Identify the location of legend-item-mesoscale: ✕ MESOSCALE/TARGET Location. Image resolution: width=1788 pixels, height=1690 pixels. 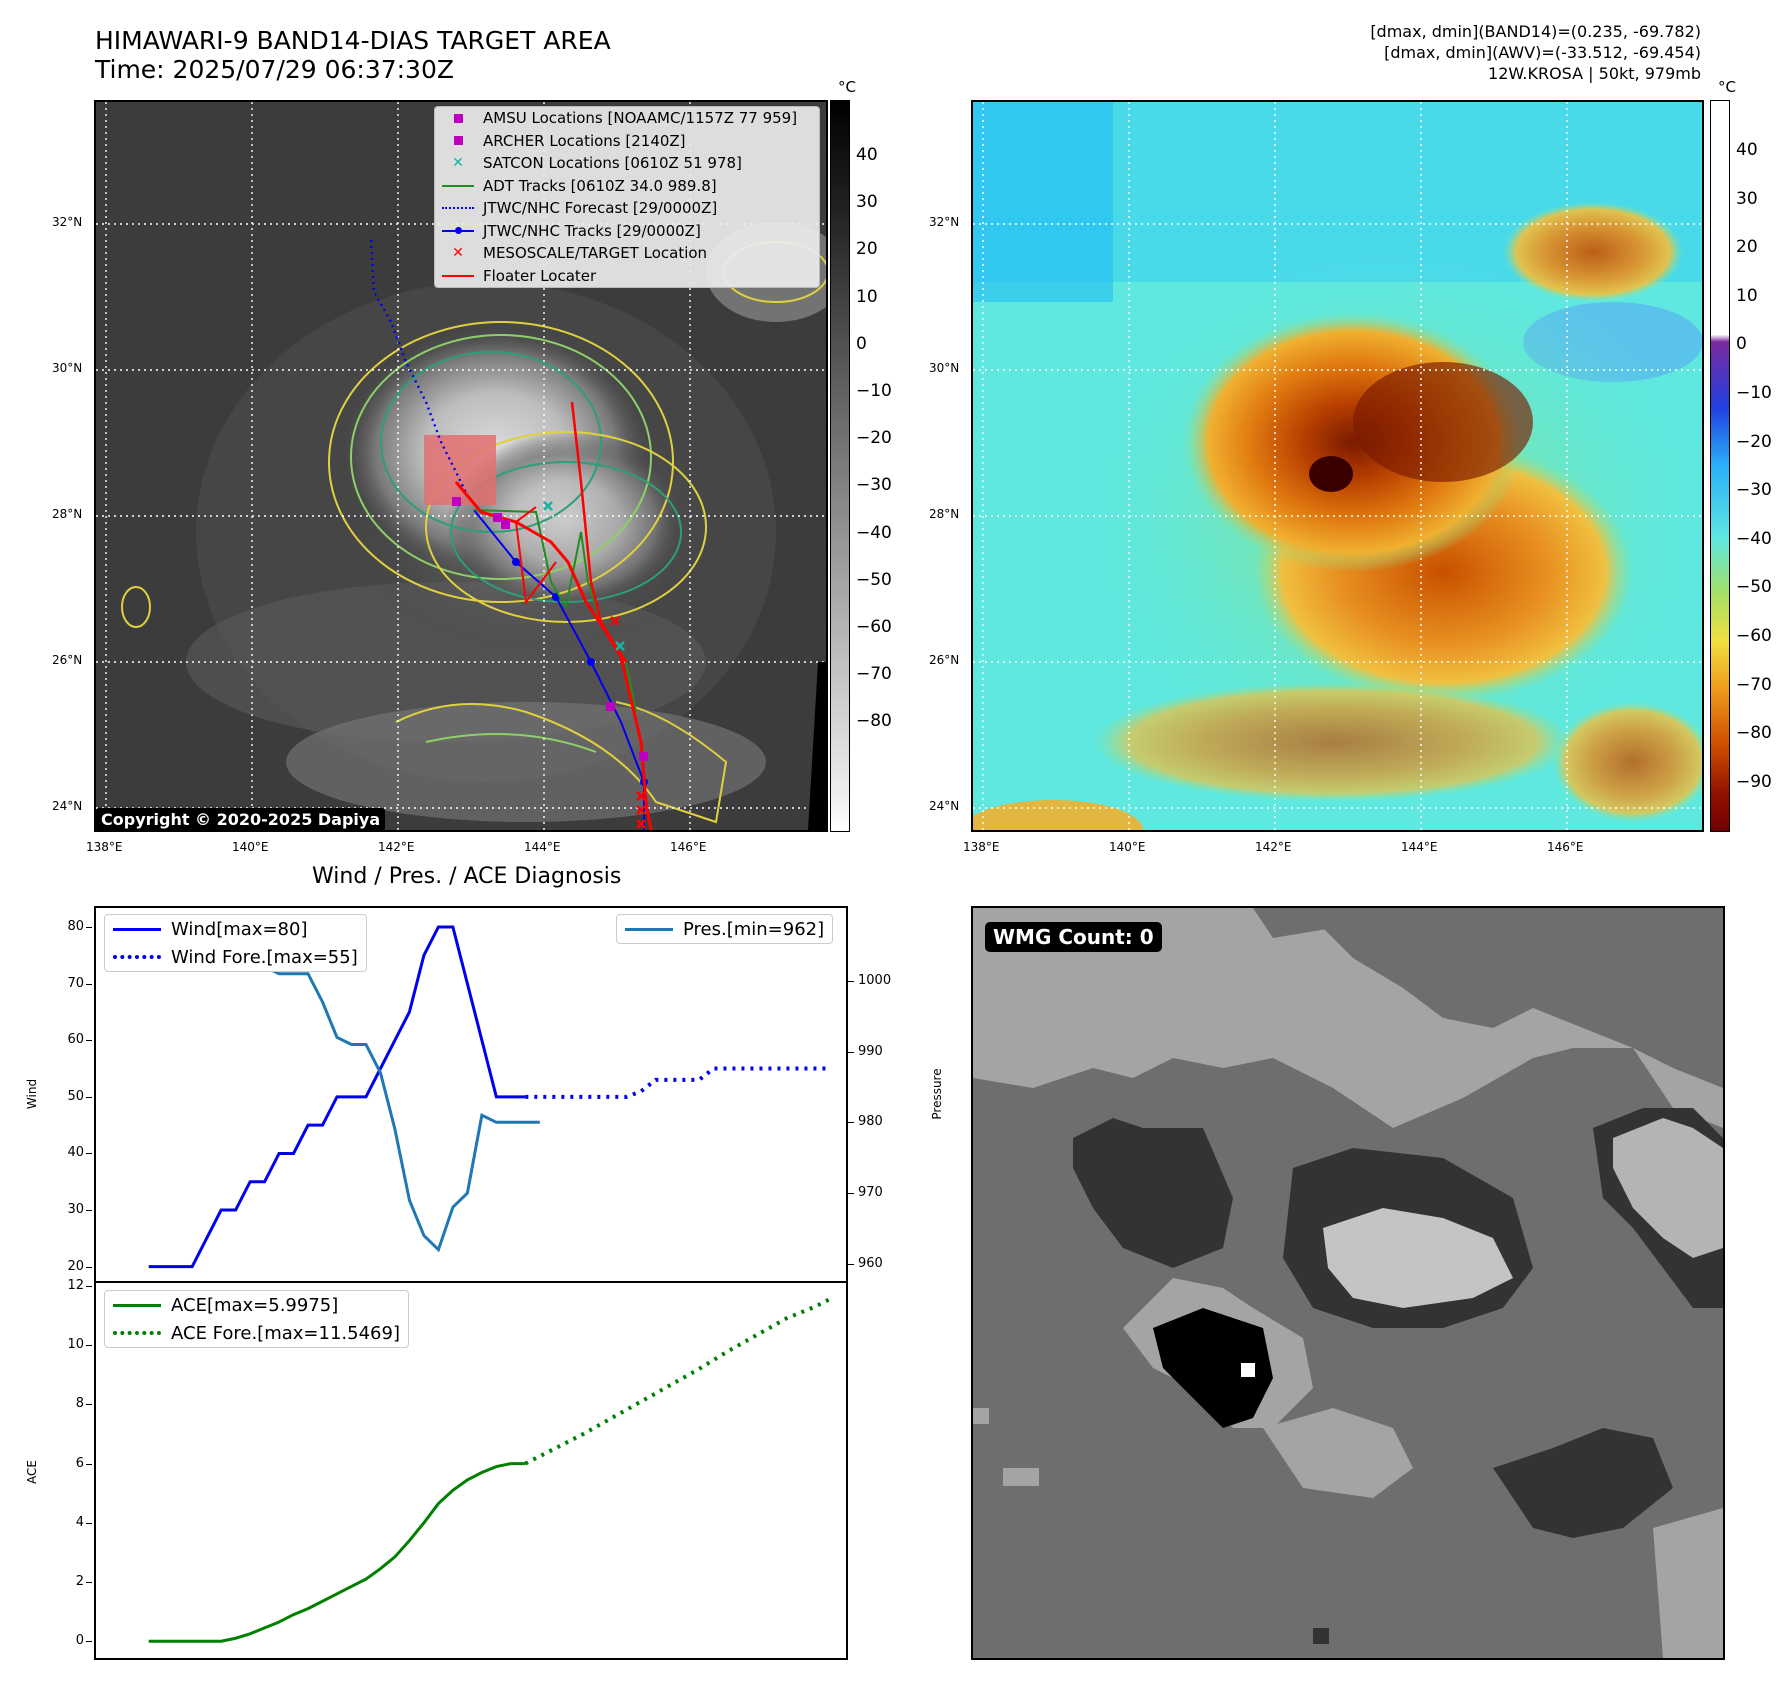
(627, 253).